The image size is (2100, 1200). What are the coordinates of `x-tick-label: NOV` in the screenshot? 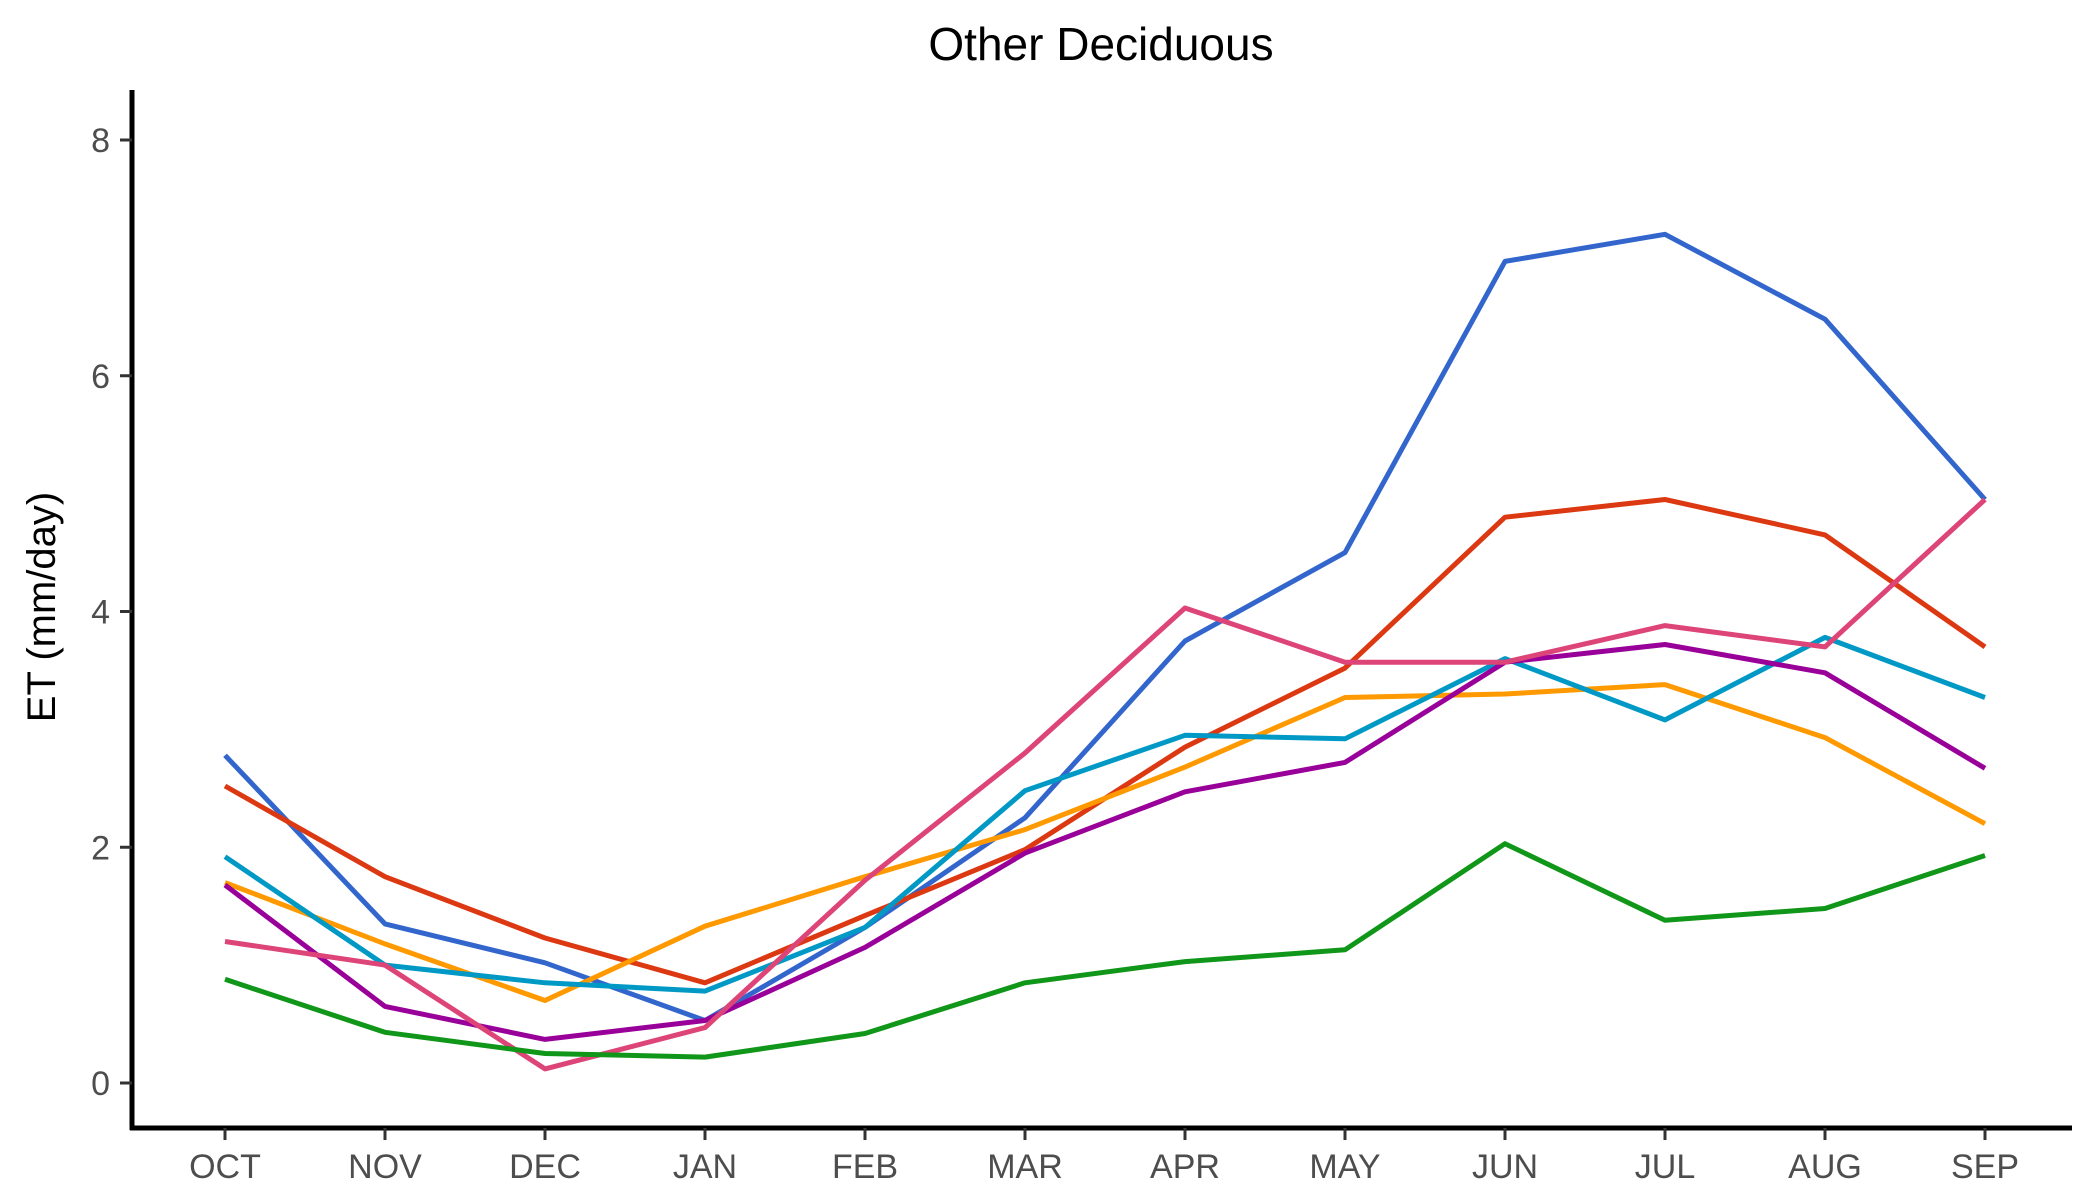 It's located at (385, 1167).